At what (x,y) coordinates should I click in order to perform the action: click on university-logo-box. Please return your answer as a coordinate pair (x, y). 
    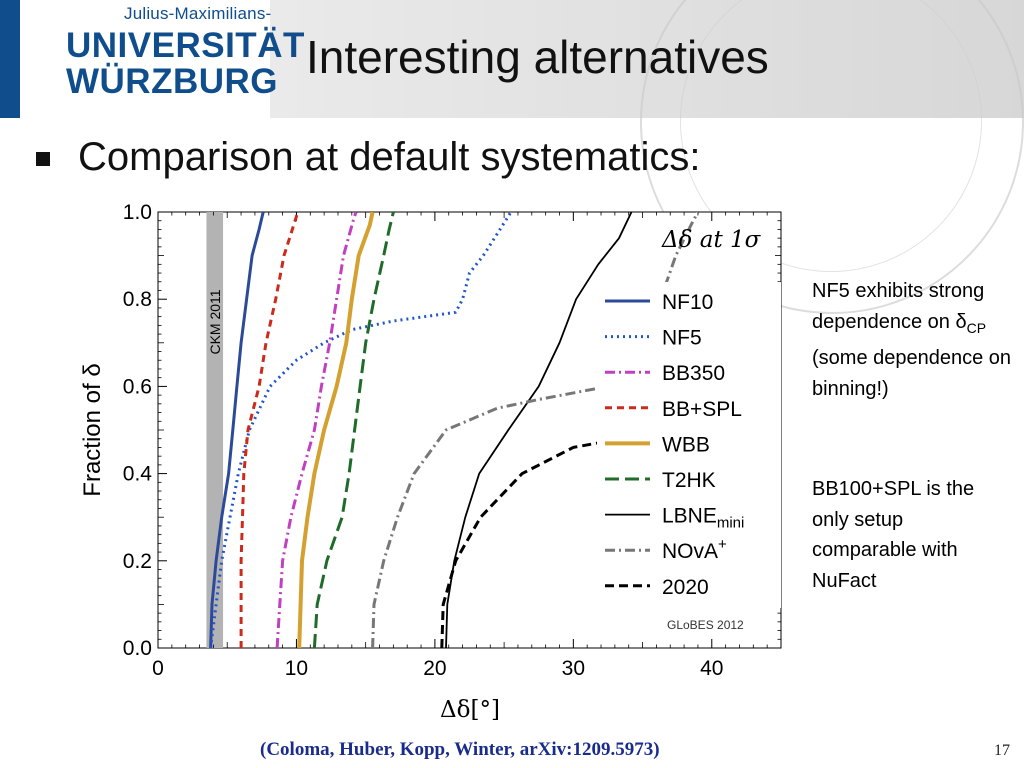
    Looking at the image, I should click on (145, 59).